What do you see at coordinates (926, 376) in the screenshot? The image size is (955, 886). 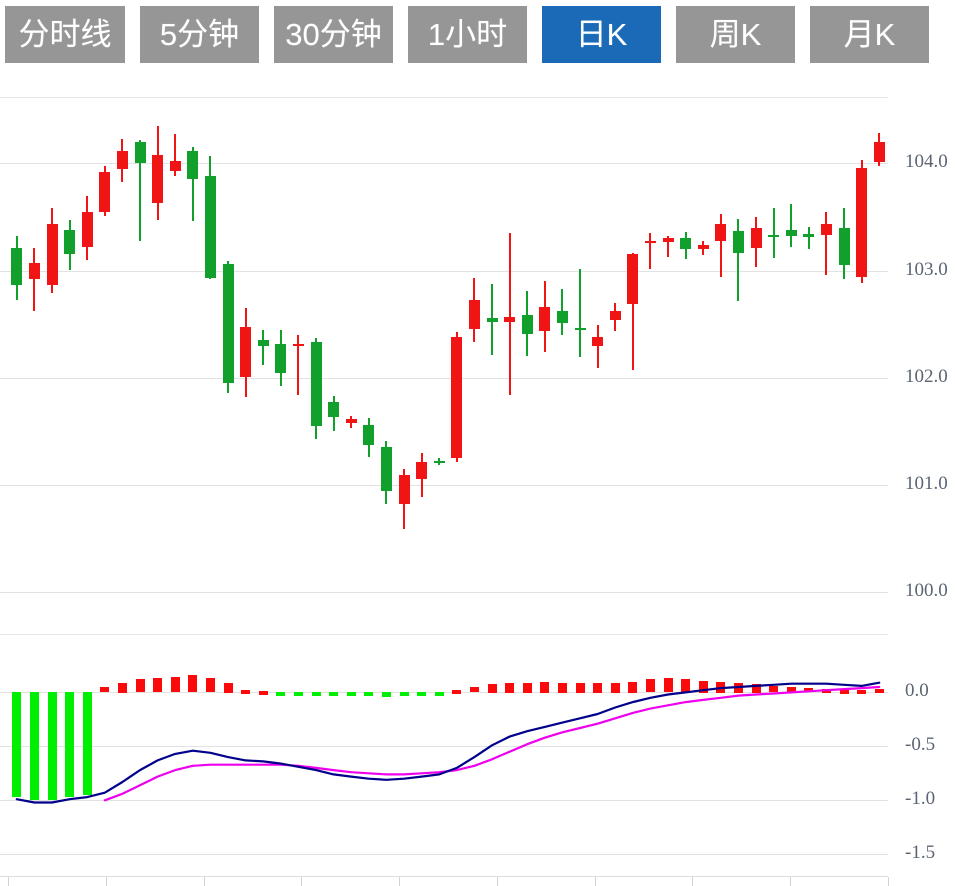 I see `price-axis-label: 102.0` at bounding box center [926, 376].